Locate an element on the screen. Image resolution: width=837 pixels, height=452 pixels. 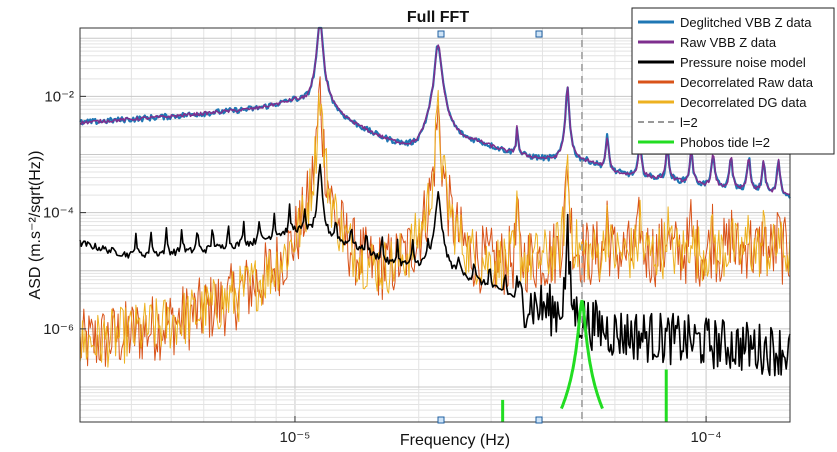
y-axis-label: ASD (m.s⁻²/sqrt(Hz)) is located at coordinates (35, 225).